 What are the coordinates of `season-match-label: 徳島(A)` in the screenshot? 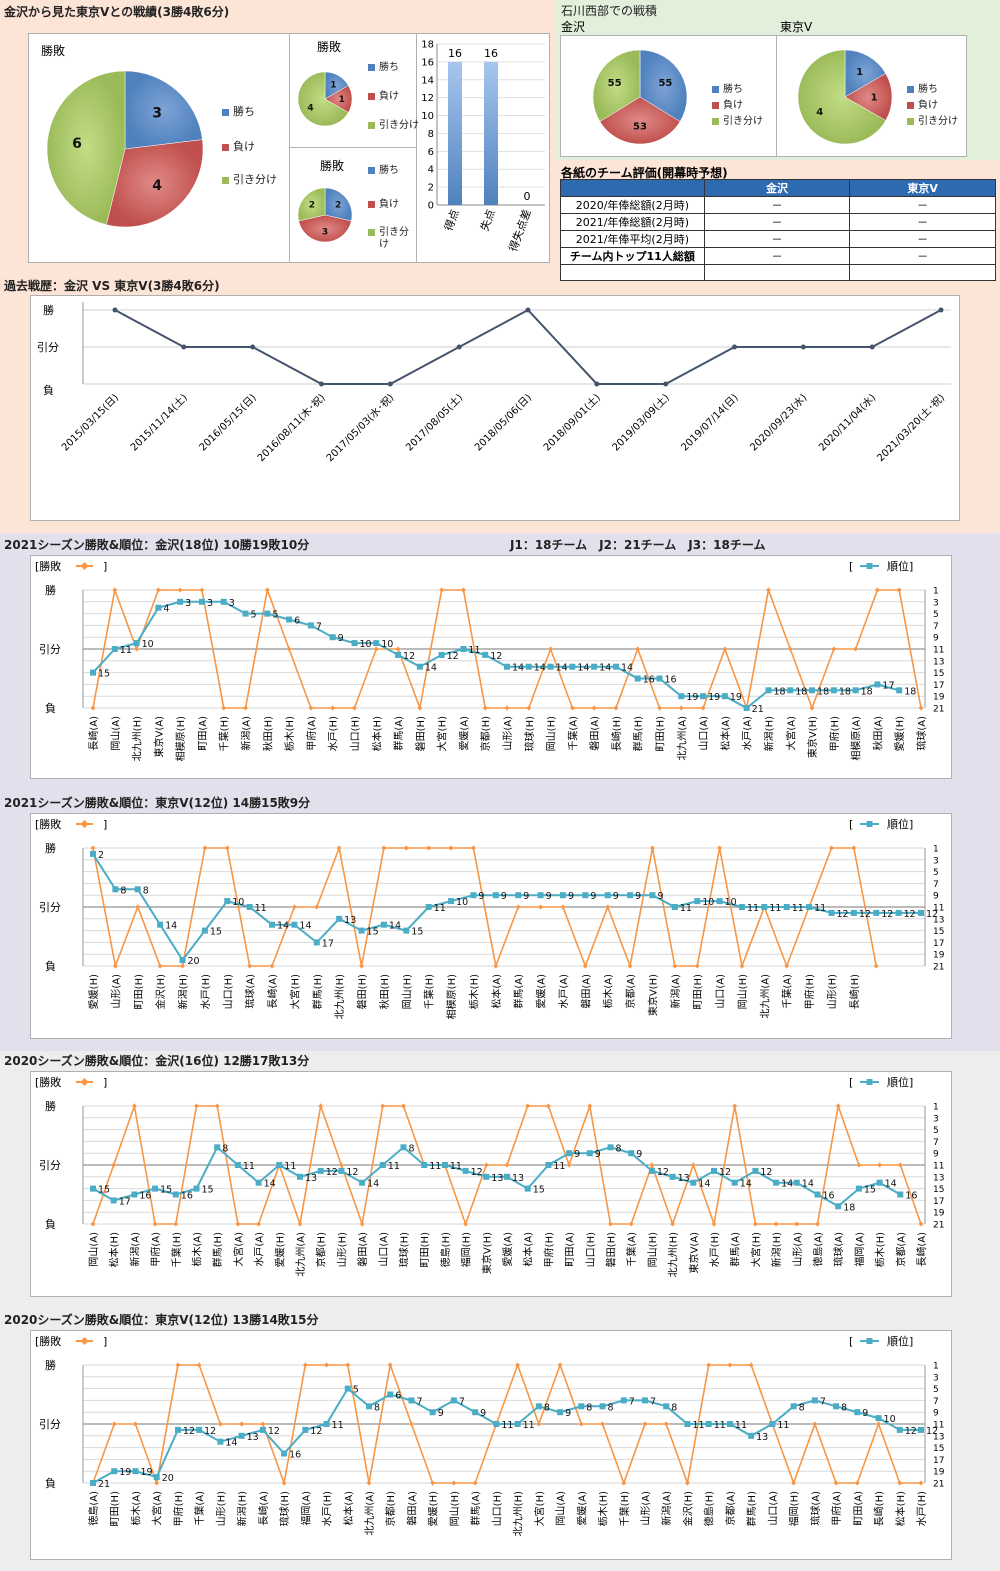 It's located at (93, 1508).